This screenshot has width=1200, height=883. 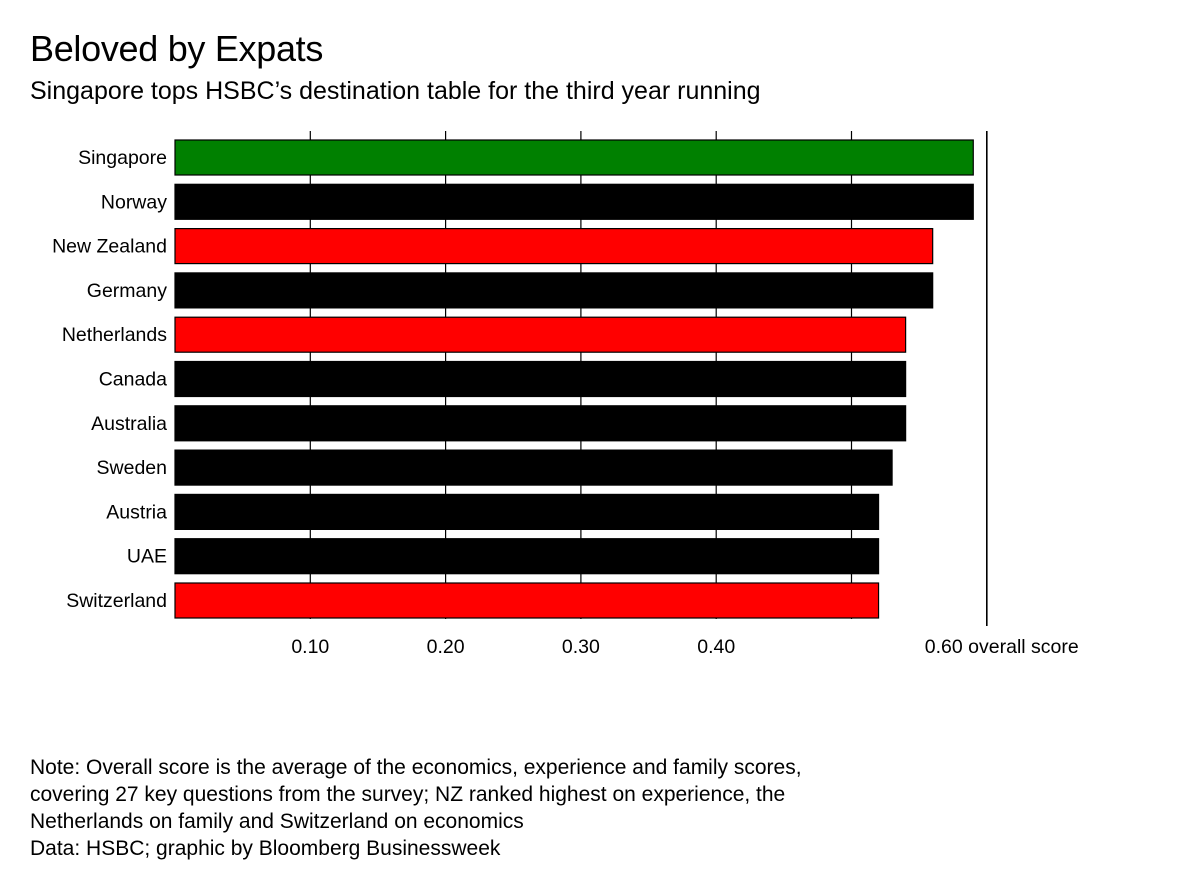 What do you see at coordinates (116, 601) in the screenshot?
I see `category-label: Switzerland` at bounding box center [116, 601].